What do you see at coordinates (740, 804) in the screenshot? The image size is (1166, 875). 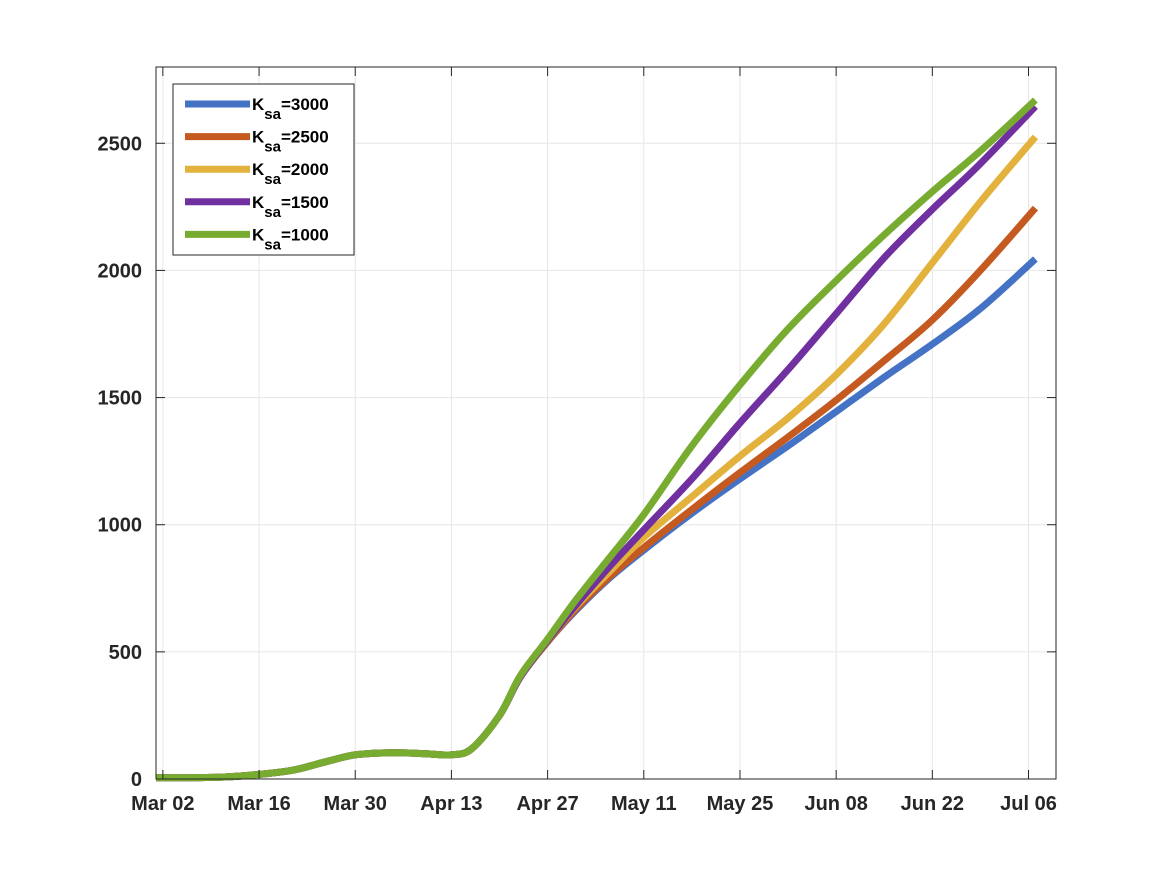 I see `x-tick-label: May 25` at bounding box center [740, 804].